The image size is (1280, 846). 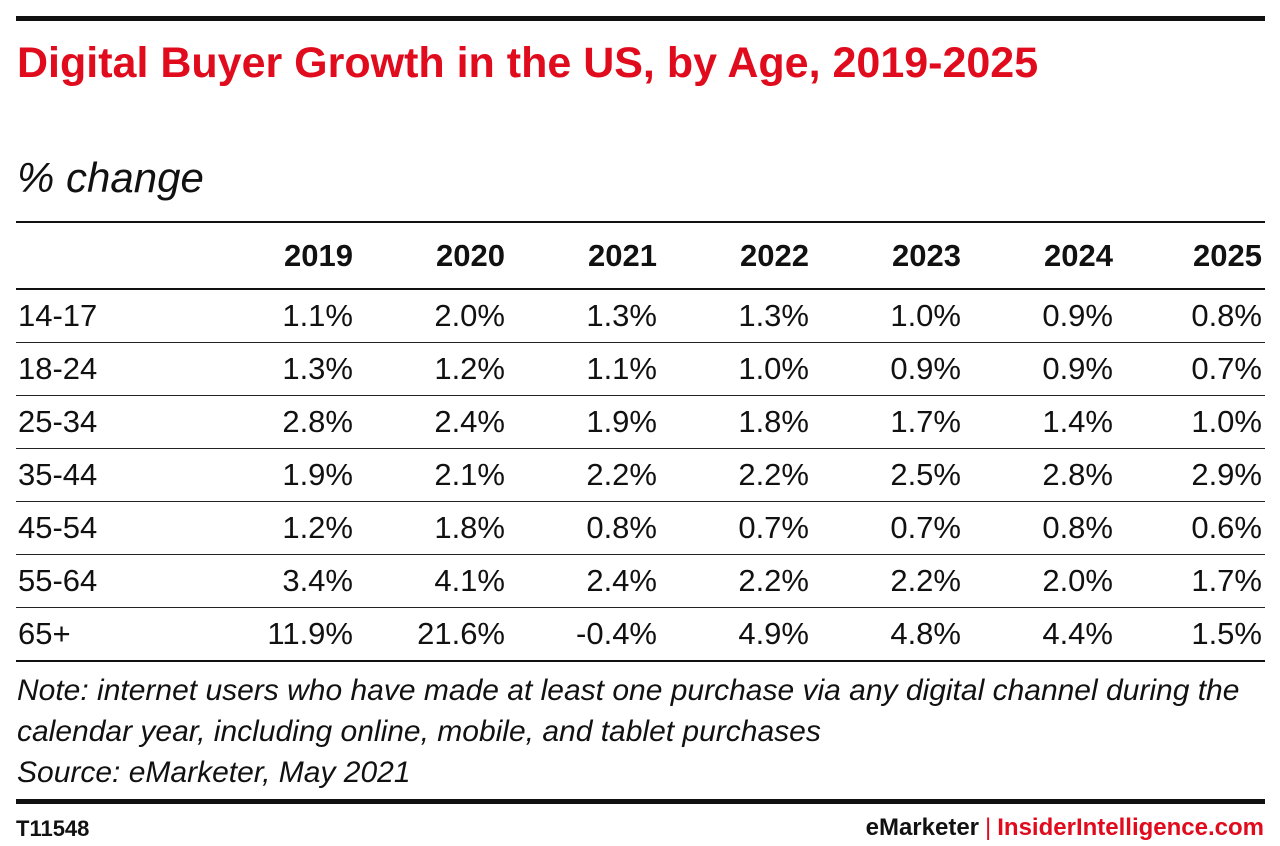 I want to click on row-label: 35-44, so click(x=114, y=475).